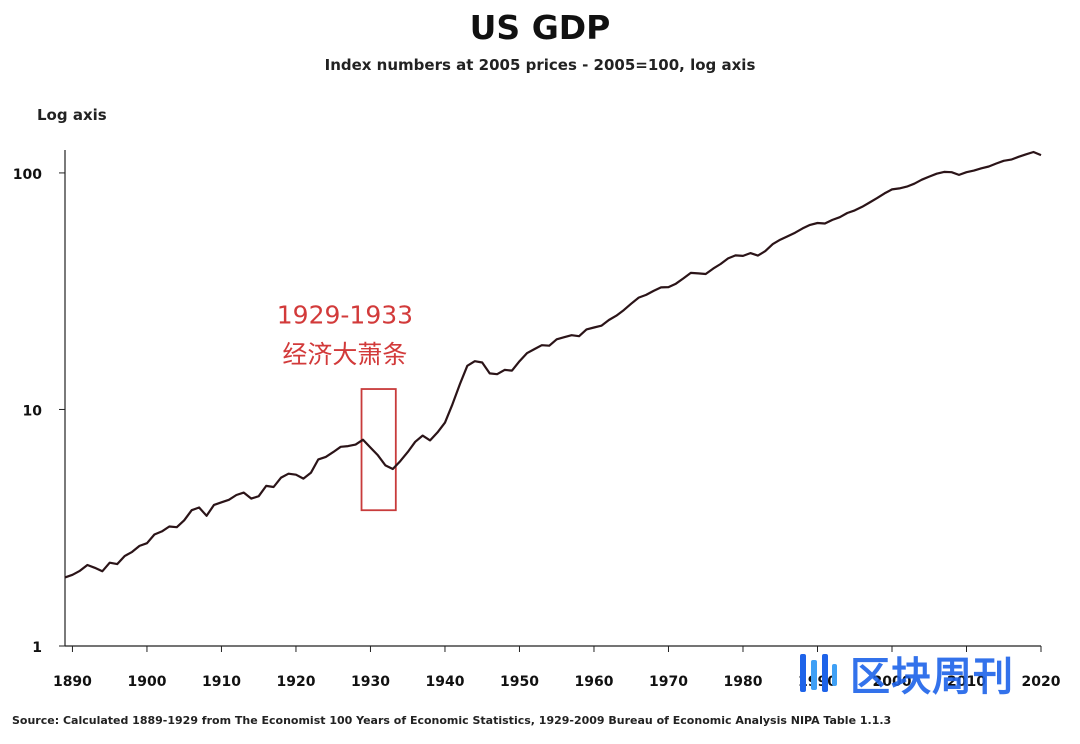 Image resolution: width=1080 pixels, height=744 pixels. Describe the element at coordinates (966, 682) in the screenshot. I see `x-tick-label: 2010` at that location.